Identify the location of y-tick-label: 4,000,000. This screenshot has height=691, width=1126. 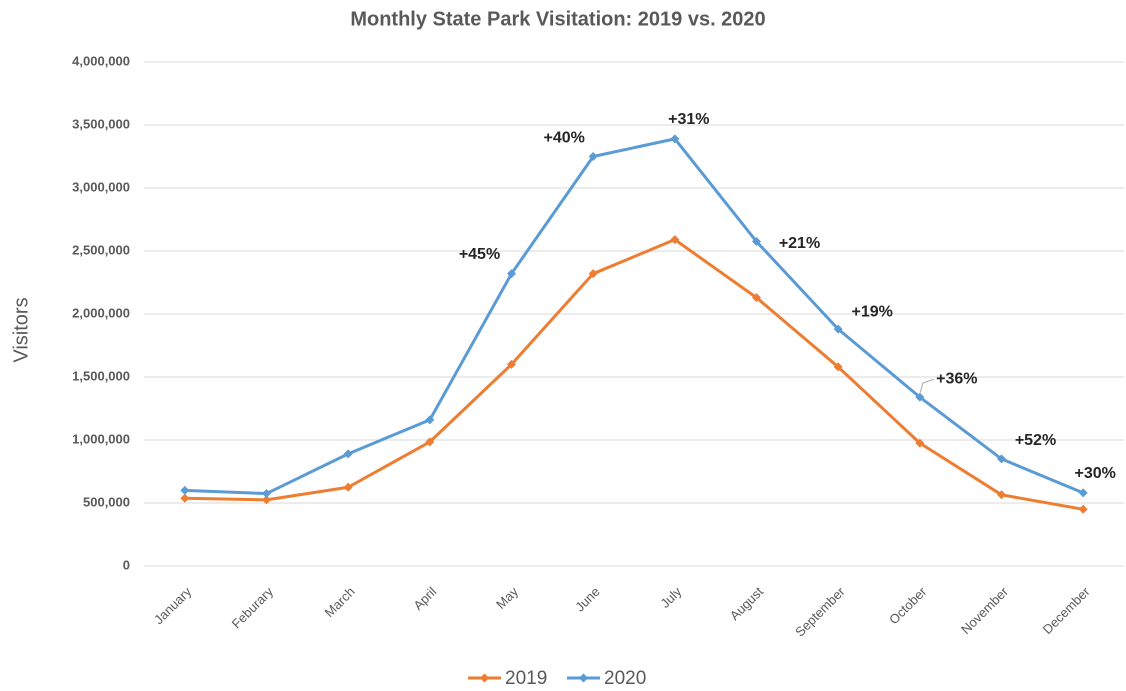
(101, 60).